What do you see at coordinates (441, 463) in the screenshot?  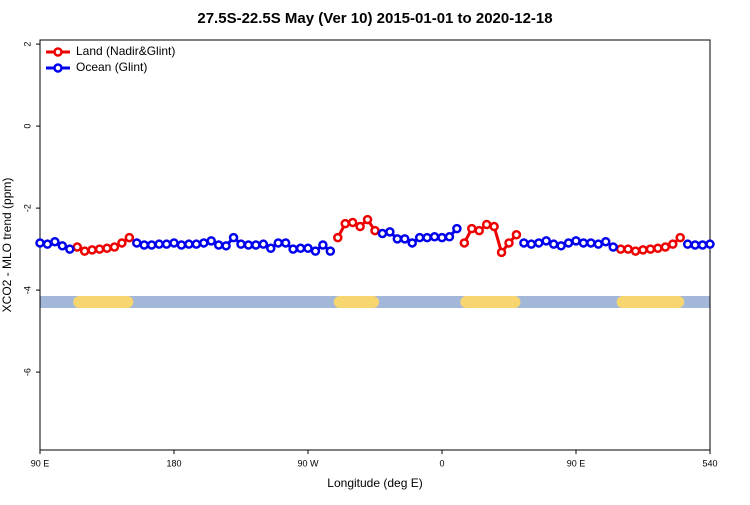 I see `x-tick-label: 0` at bounding box center [441, 463].